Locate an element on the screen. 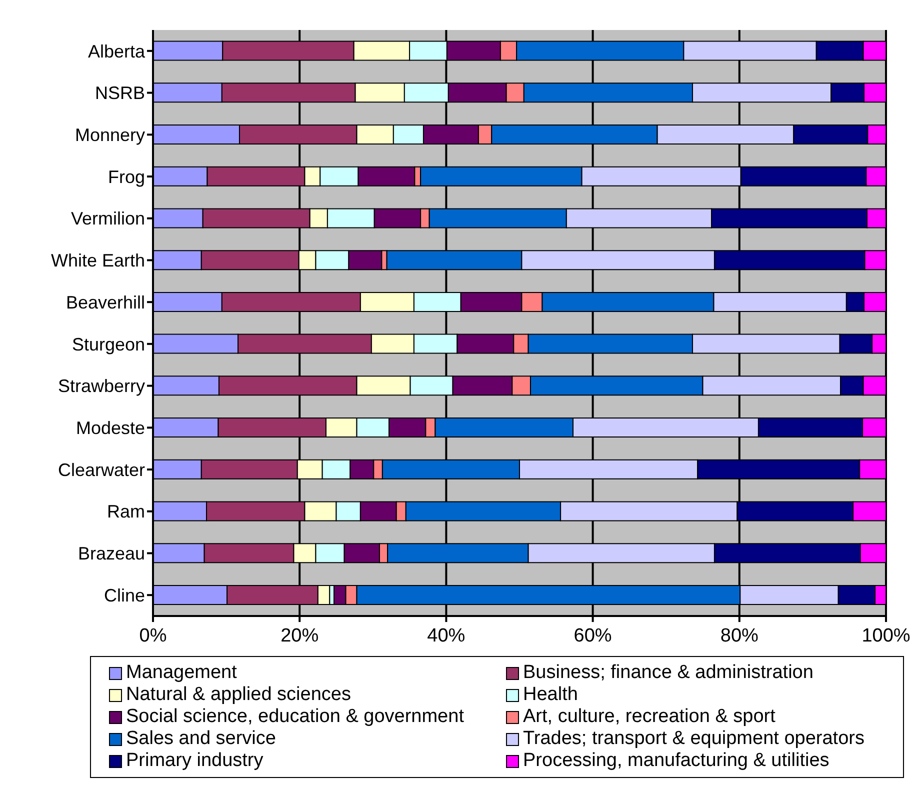  y-tick-label: Ram is located at coordinates (125, 512).